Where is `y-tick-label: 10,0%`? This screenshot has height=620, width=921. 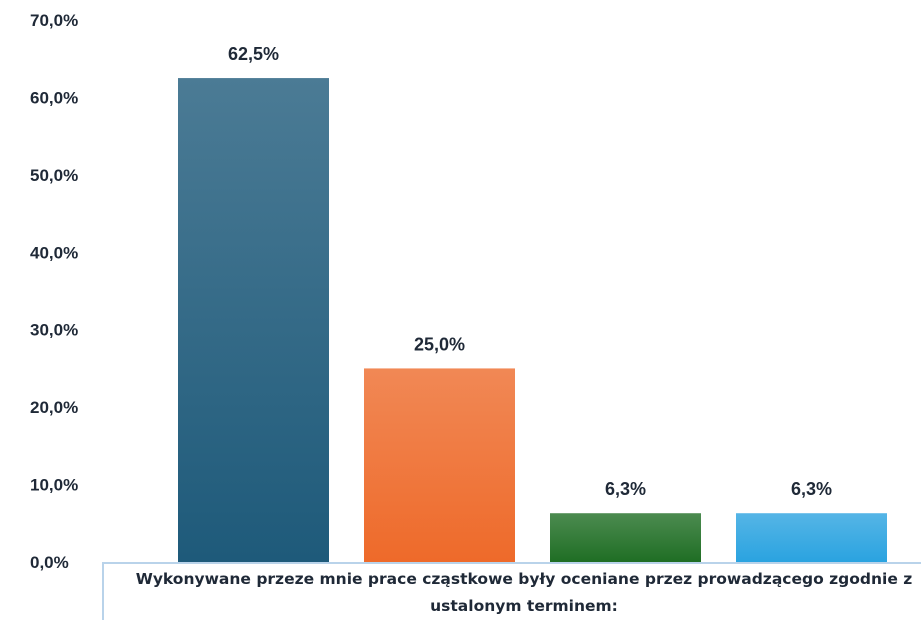
y-tick-label: 10,0% is located at coordinates (54, 485).